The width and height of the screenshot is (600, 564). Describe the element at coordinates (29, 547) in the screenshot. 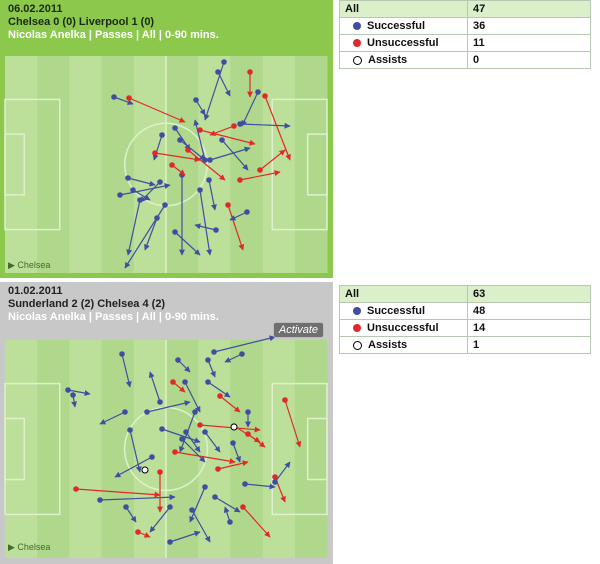

I see `match2-team-label: ▶ Chelsea` at that location.